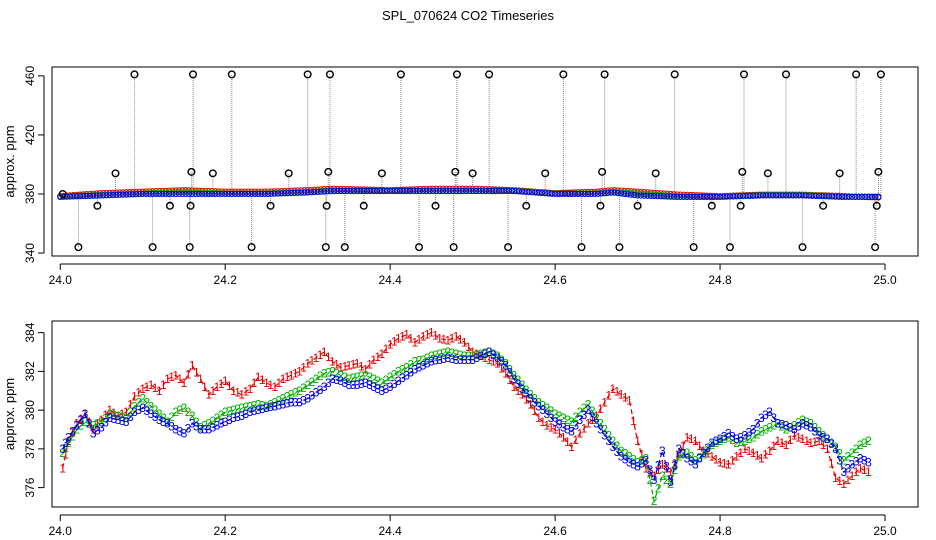 This screenshot has height=540, width=936. I want to click on y-tick-label: 384, so click(30, 332).